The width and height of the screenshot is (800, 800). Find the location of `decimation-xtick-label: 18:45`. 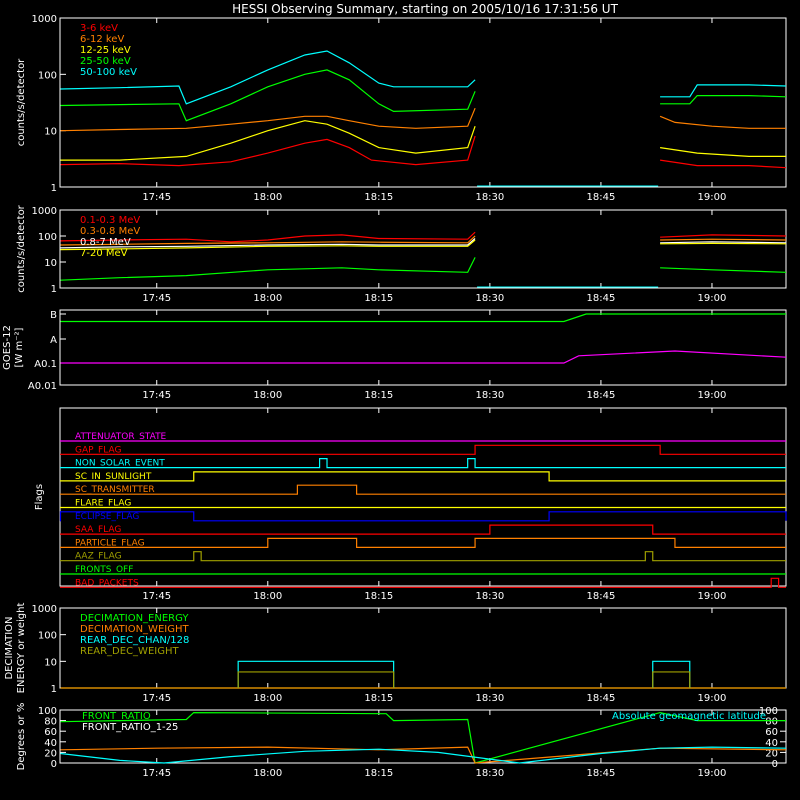

decimation-xtick-label: 18:45 is located at coordinates (601, 698).